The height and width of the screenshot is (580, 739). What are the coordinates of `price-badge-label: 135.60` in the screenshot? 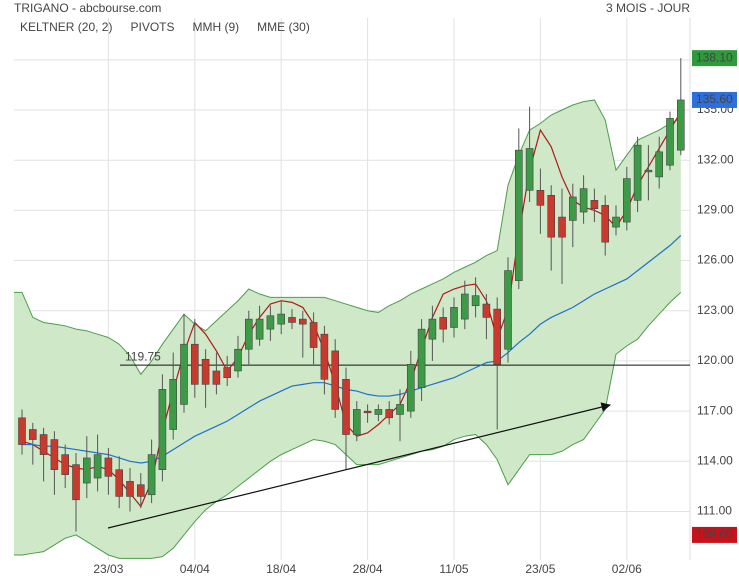 It's located at (714, 99).